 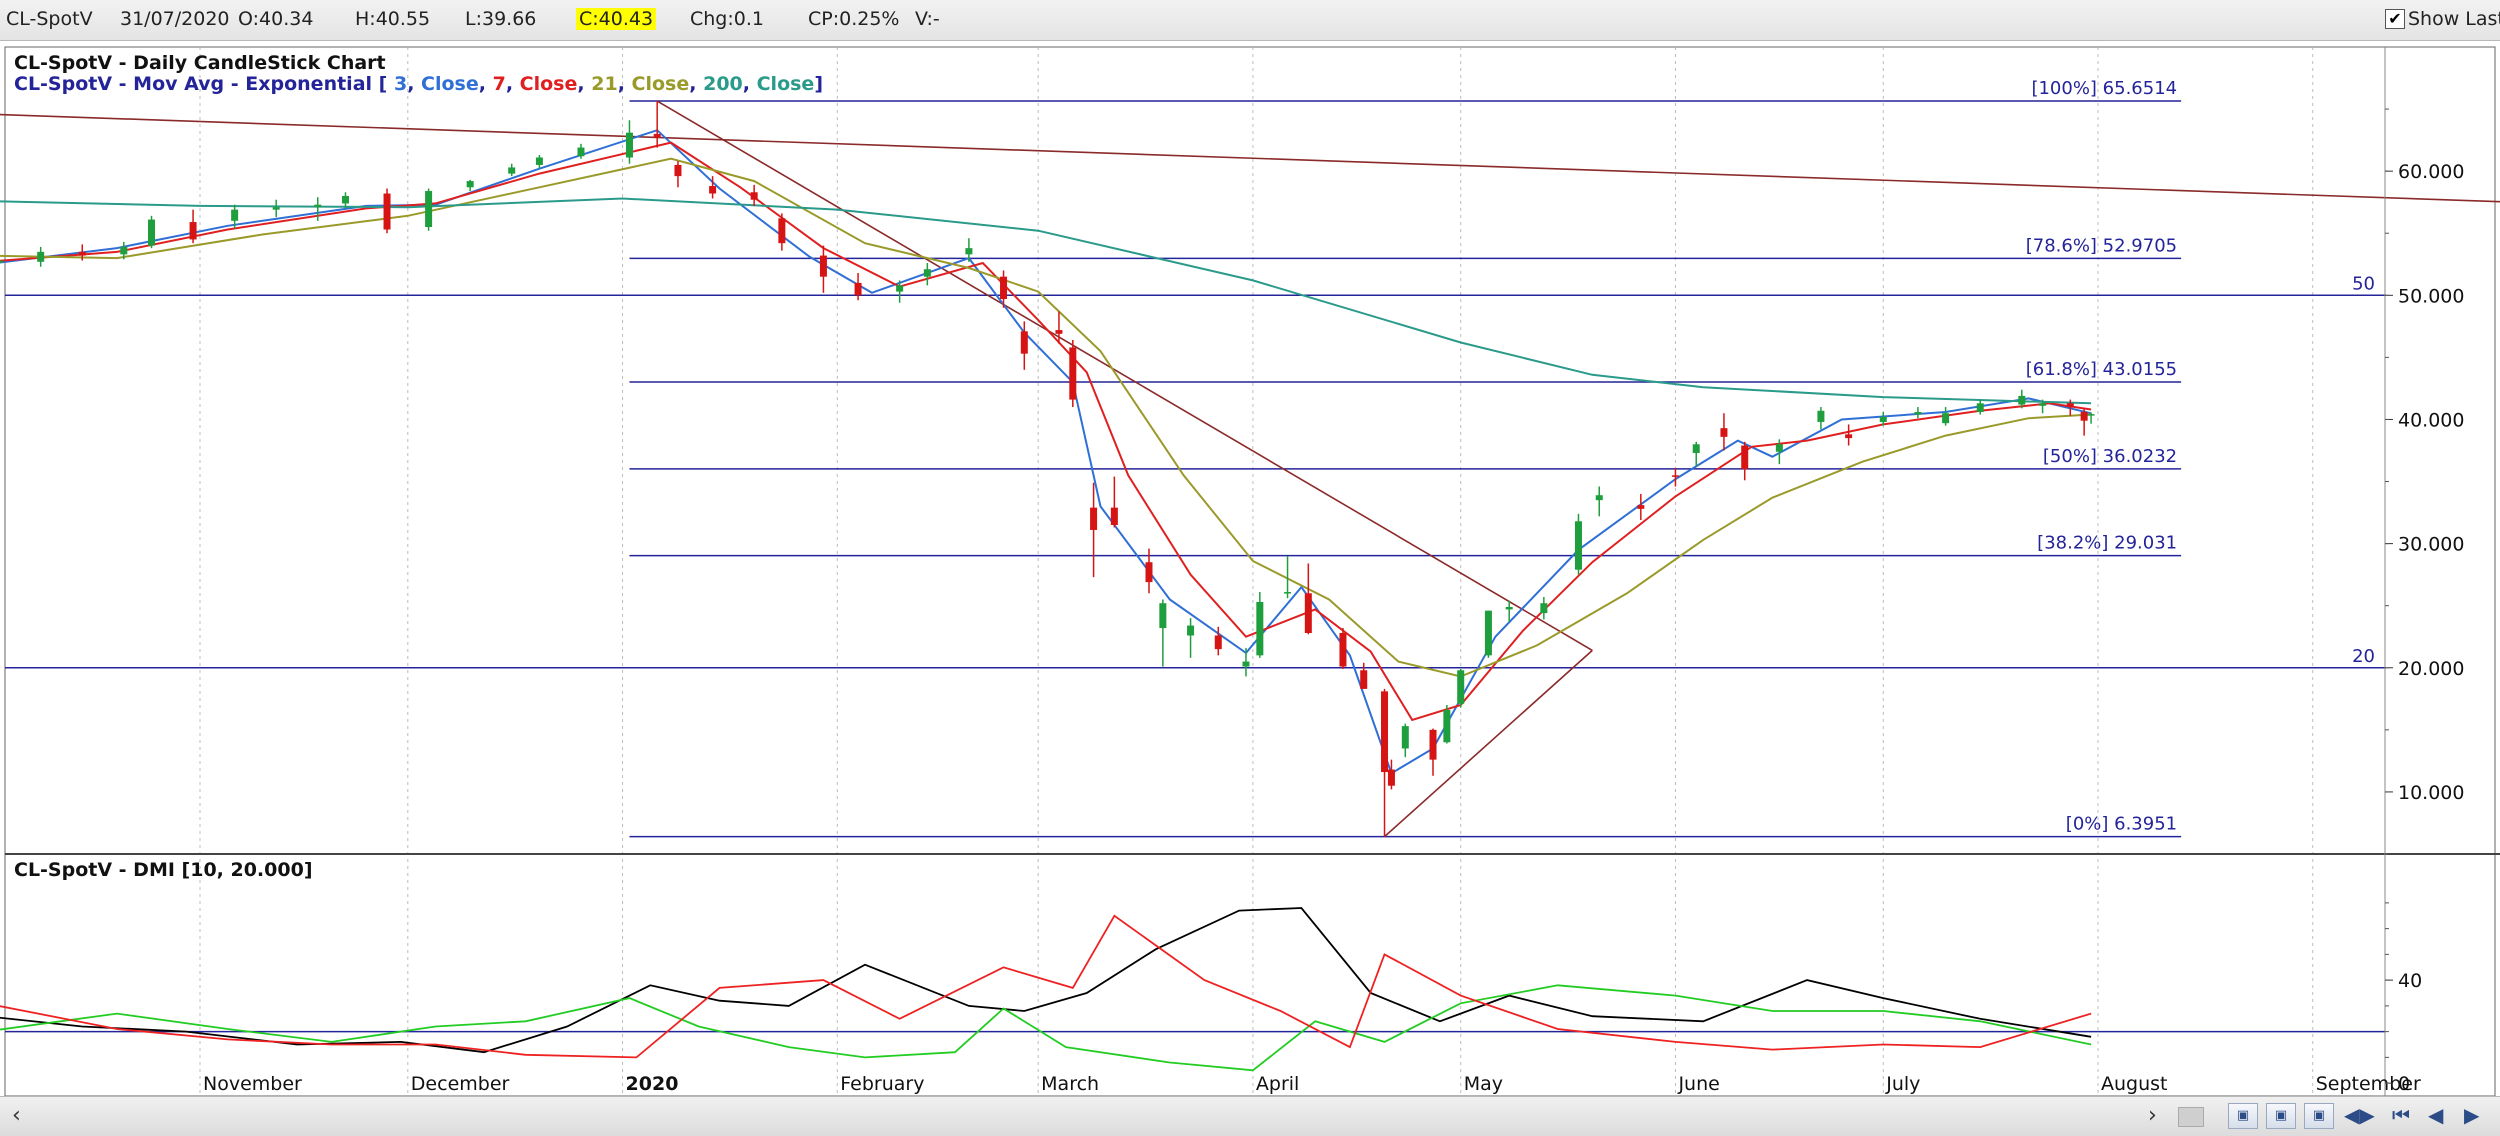 I want to click on go-start-icon: ⏮, so click(x=2401, y=1115).